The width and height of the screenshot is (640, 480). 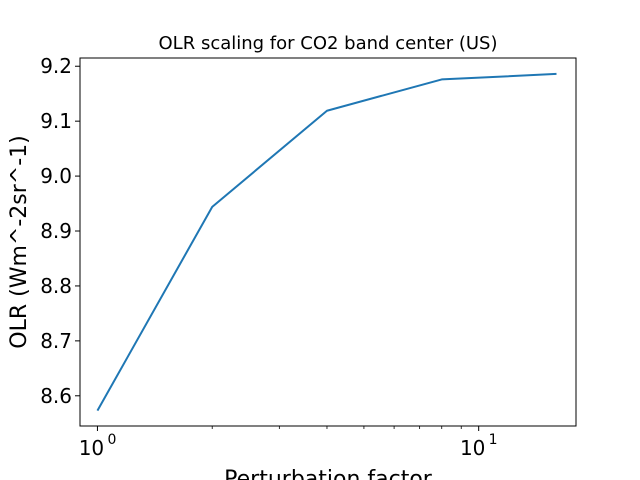 I want to click on y-axis: 8.6 8.7 8.8 8.9 9.0 9.1 9.2, so click(x=60, y=231).